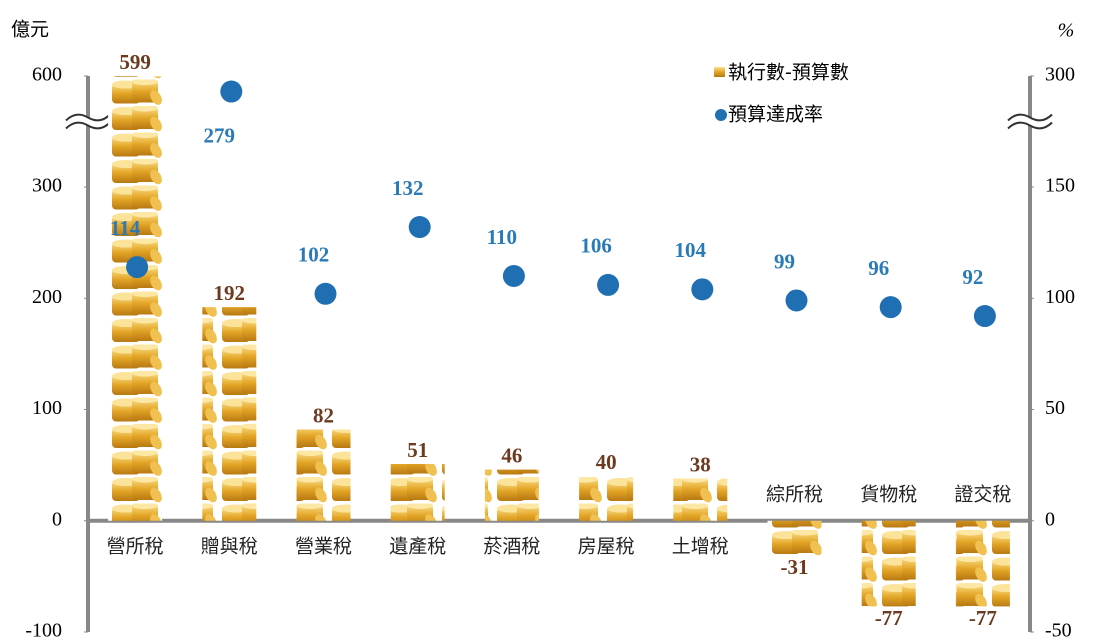 This screenshot has width=1094, height=639. Describe the element at coordinates (417, 546) in the screenshot. I see `x-tick-label: 遺產稅` at that location.